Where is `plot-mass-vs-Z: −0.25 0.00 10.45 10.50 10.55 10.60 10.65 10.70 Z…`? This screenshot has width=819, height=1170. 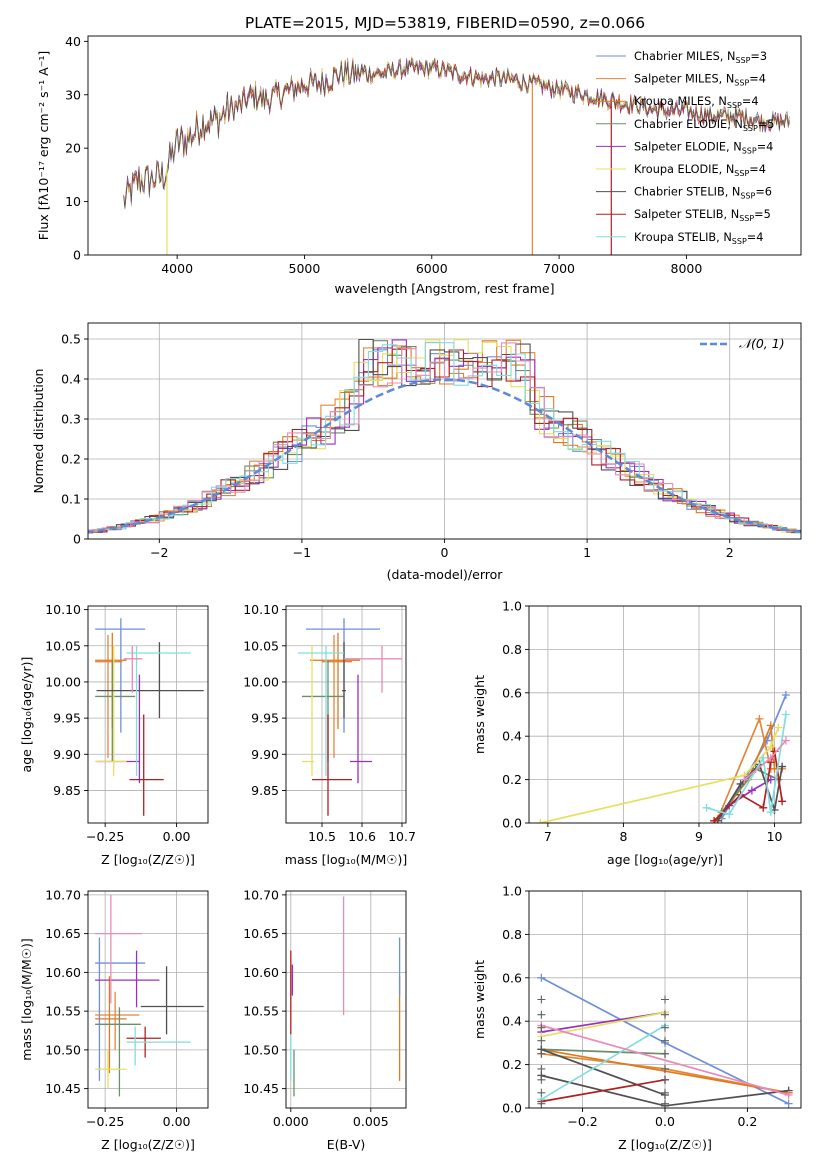 plot-mass-vs-Z: −0.25 0.00 10.45 10.50 10.55 10.60 10.65 10.70 Z… is located at coordinates (114, 1019).